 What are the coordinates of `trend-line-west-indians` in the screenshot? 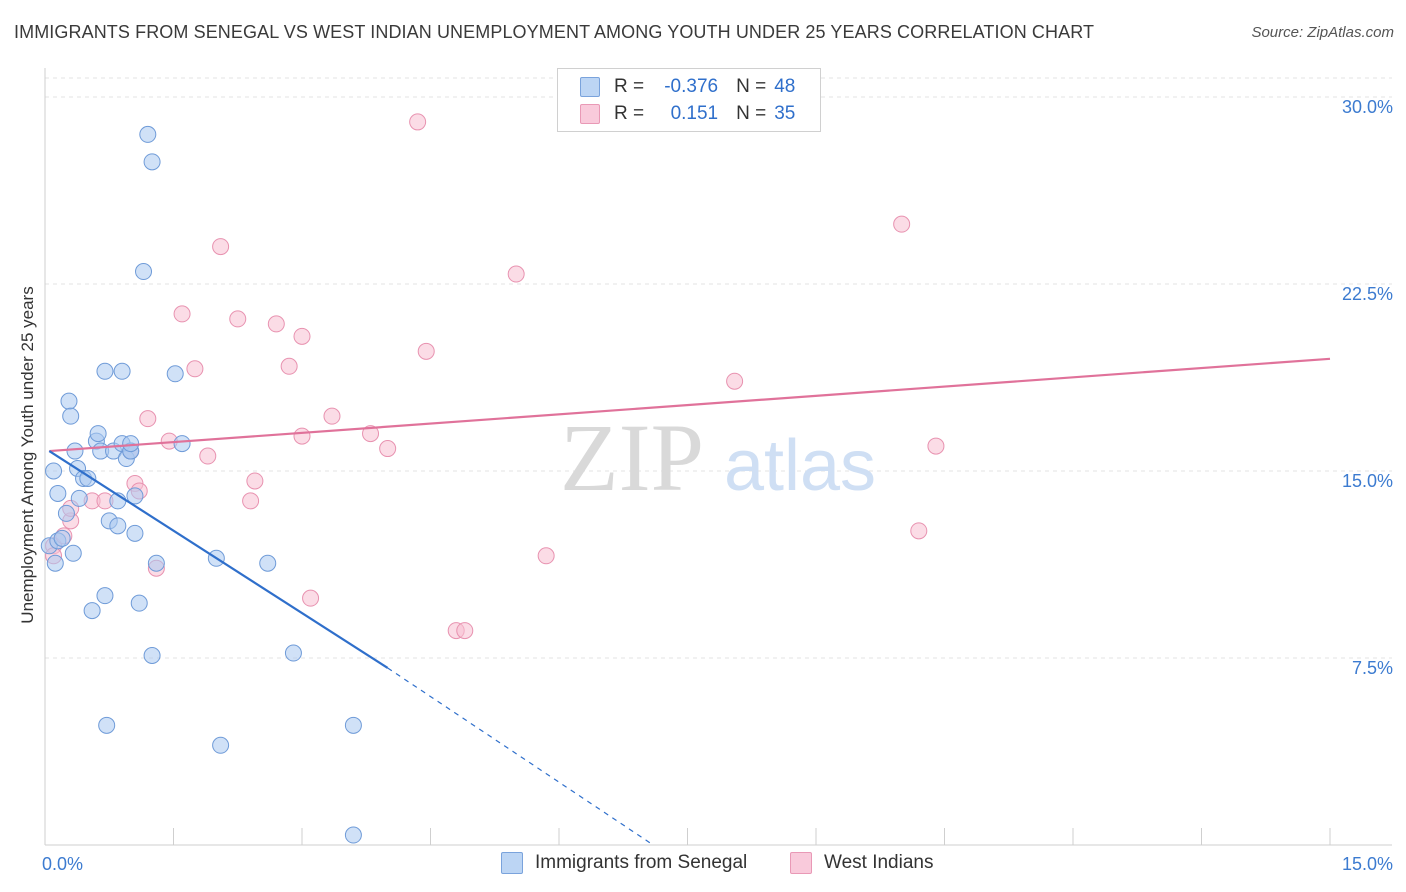 It's located at (690, 405).